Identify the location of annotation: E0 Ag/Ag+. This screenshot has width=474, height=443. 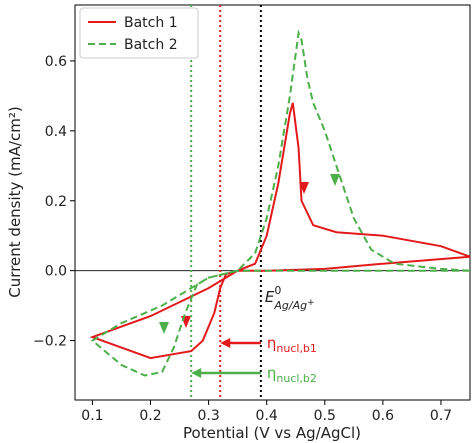
(290, 298).